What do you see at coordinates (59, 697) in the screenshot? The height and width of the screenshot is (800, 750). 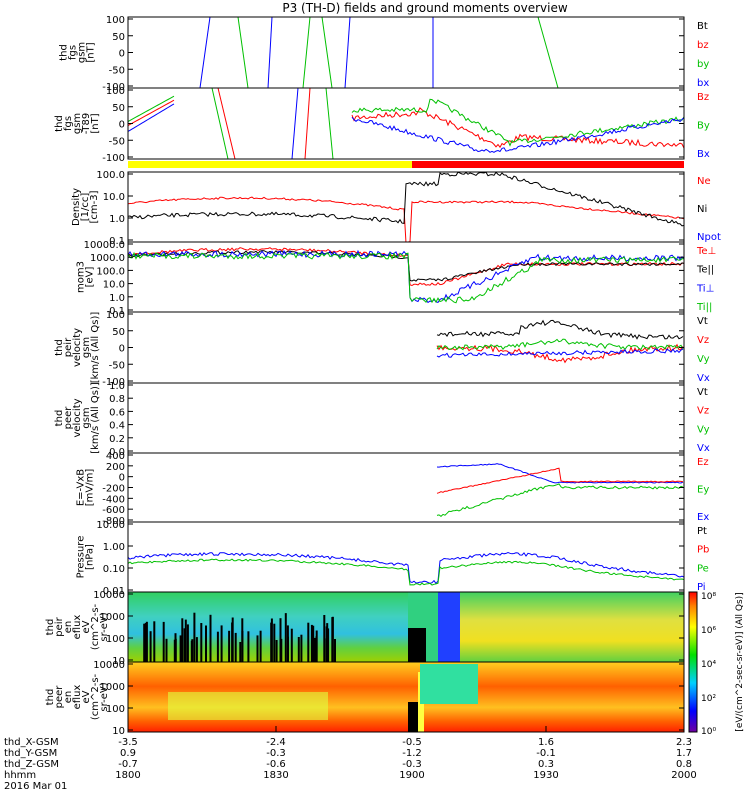 I see `ylabel-line: peer` at bounding box center [59, 697].